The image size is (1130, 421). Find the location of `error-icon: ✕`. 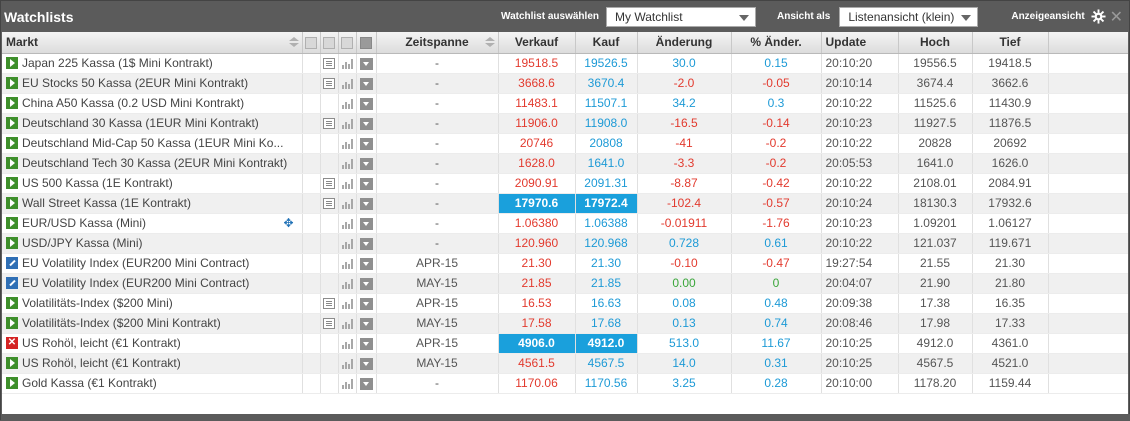

error-icon: ✕ is located at coordinates (12, 342).